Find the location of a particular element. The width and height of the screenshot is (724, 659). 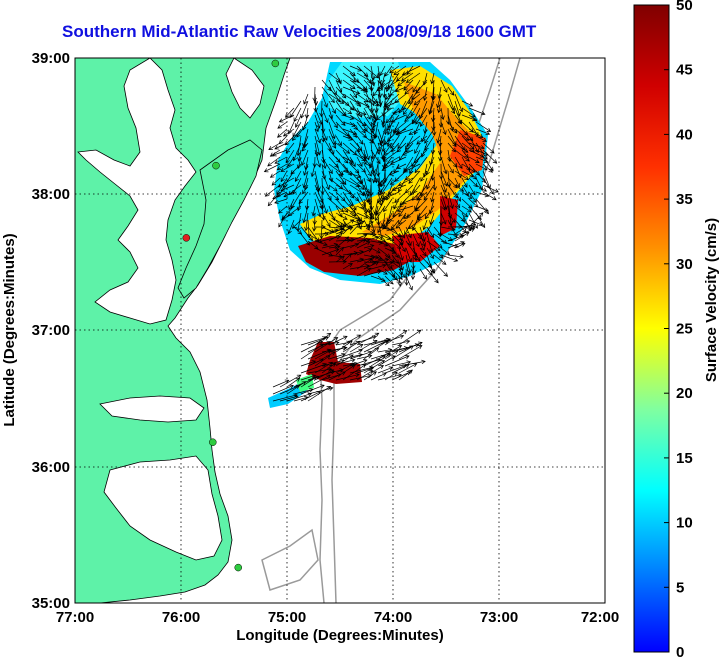

y-axis-label: Latitude (Degrees:Minutes) is located at coordinates (9, 329).